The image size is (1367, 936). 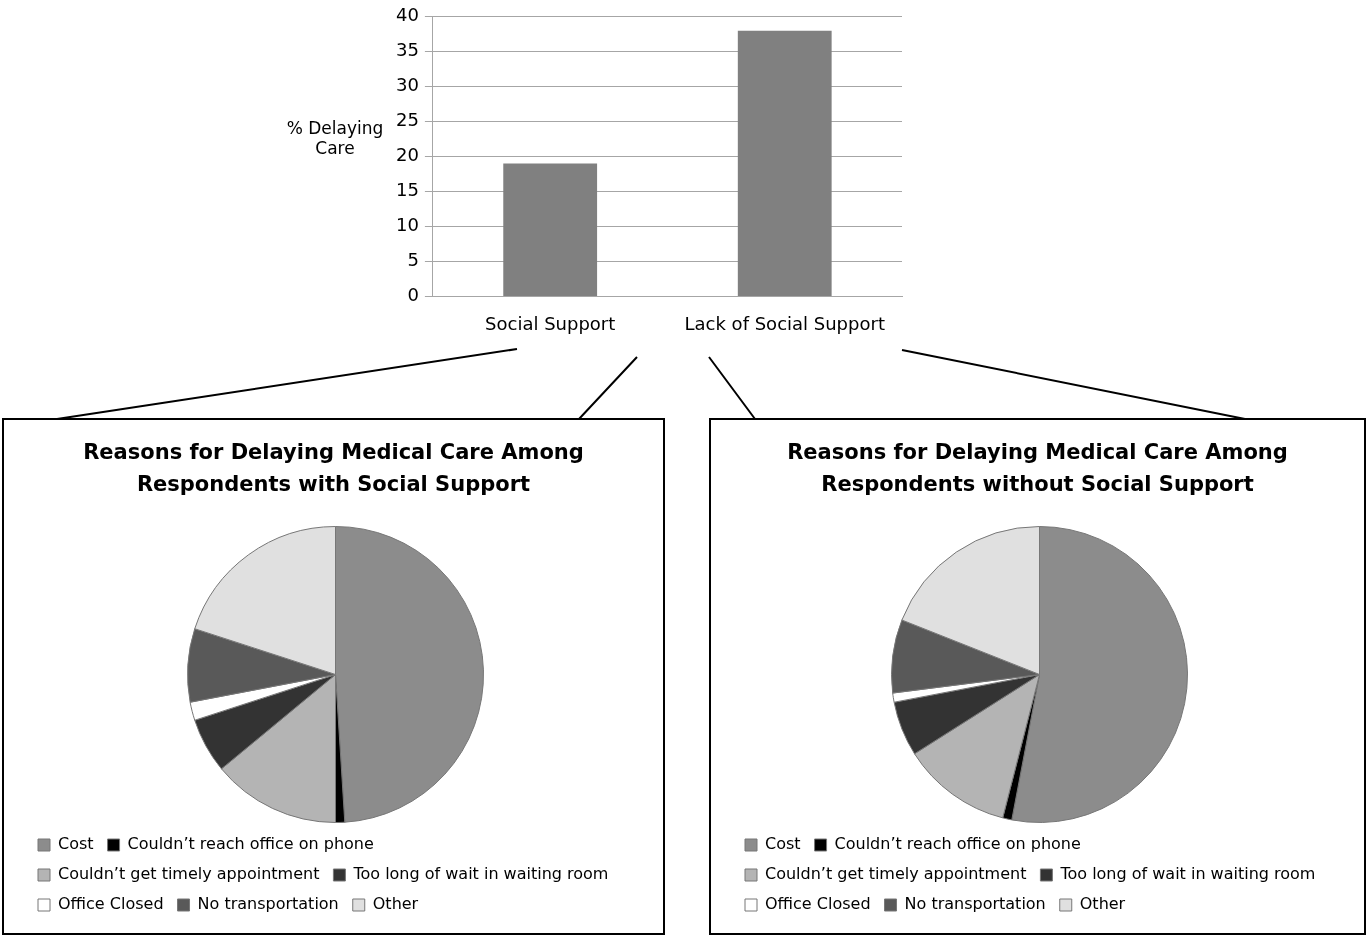 What do you see at coordinates (413, 295) in the screenshot?
I see `y-tick-label: 0` at bounding box center [413, 295].